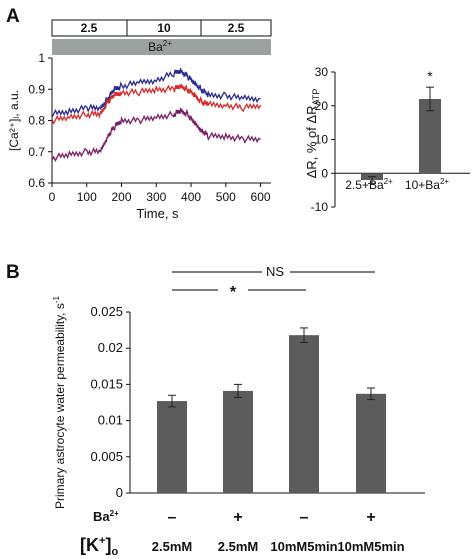 This screenshot has height=559, width=474. What do you see at coordinates (157, 213) in the screenshot?
I see `x-axis-title: Time, s` at bounding box center [157, 213].